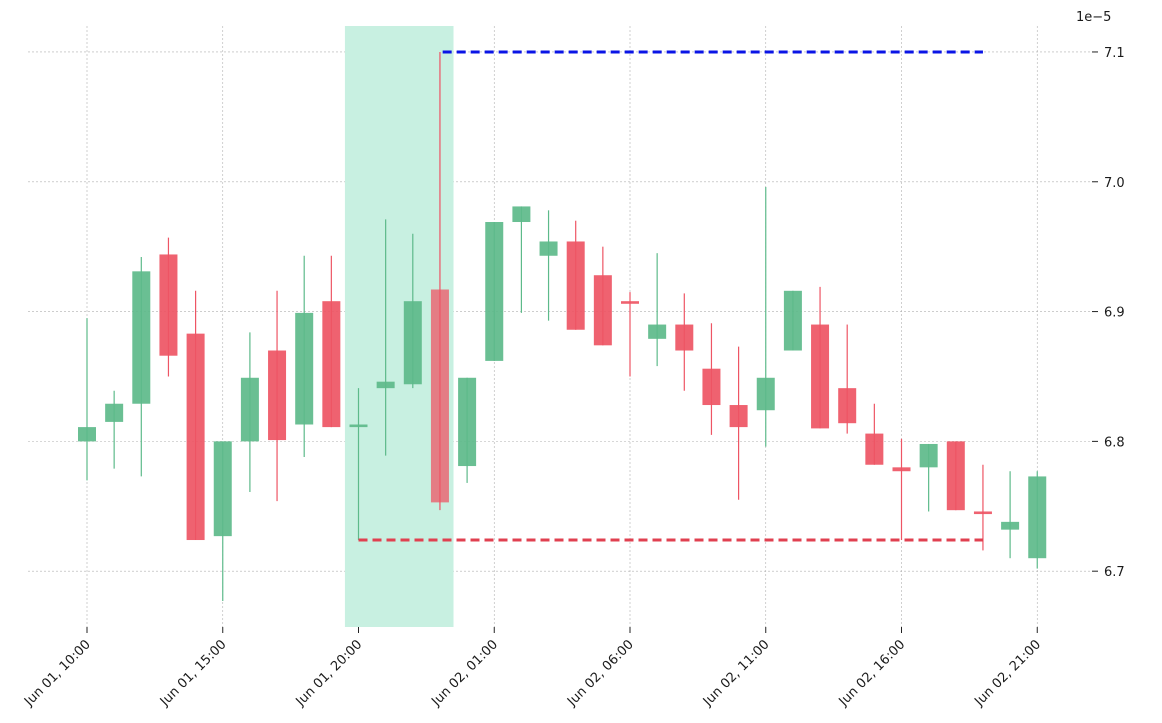  What do you see at coordinates (1114, 313) in the screenshot?
I see `y-tick-label: 6.9` at bounding box center [1114, 313].